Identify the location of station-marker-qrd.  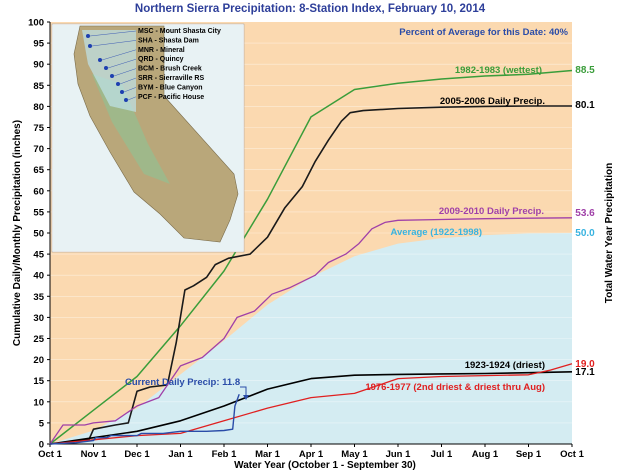
(106, 68).